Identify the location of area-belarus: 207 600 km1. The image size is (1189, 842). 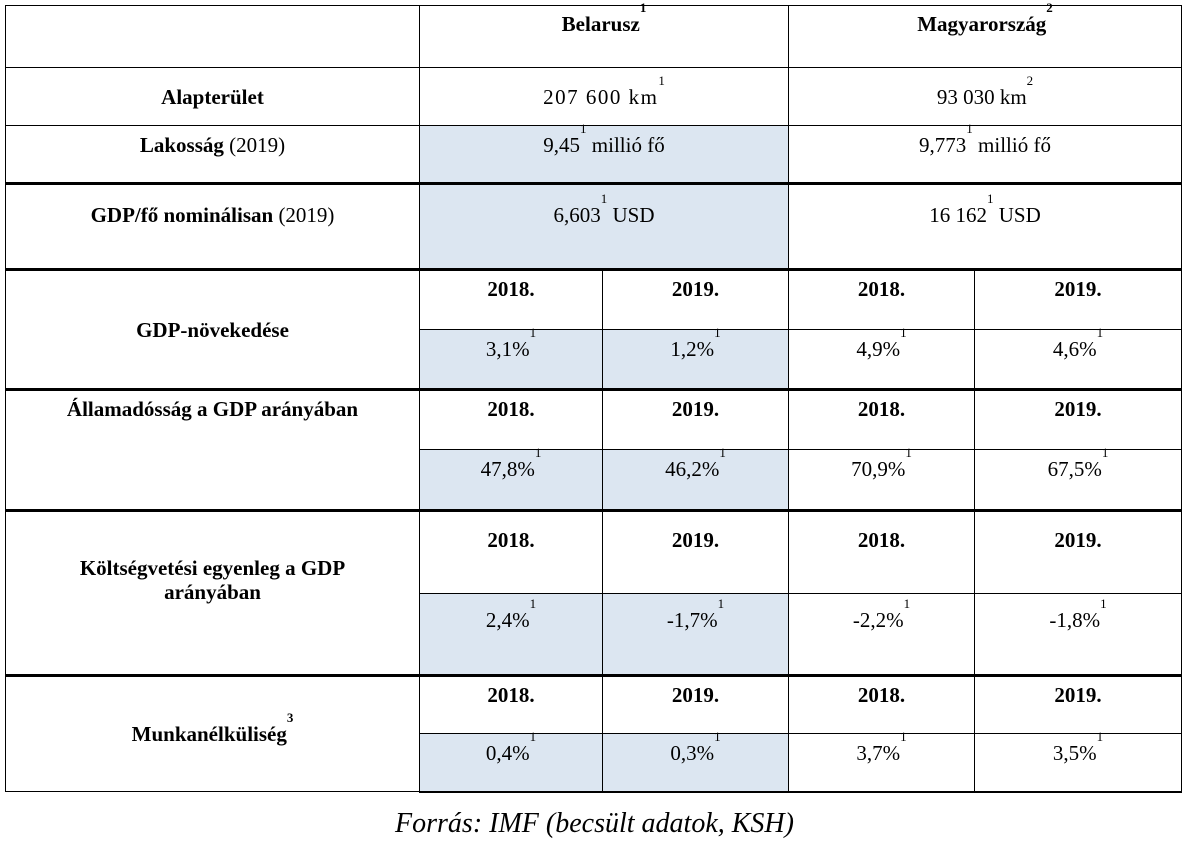
(604, 96).